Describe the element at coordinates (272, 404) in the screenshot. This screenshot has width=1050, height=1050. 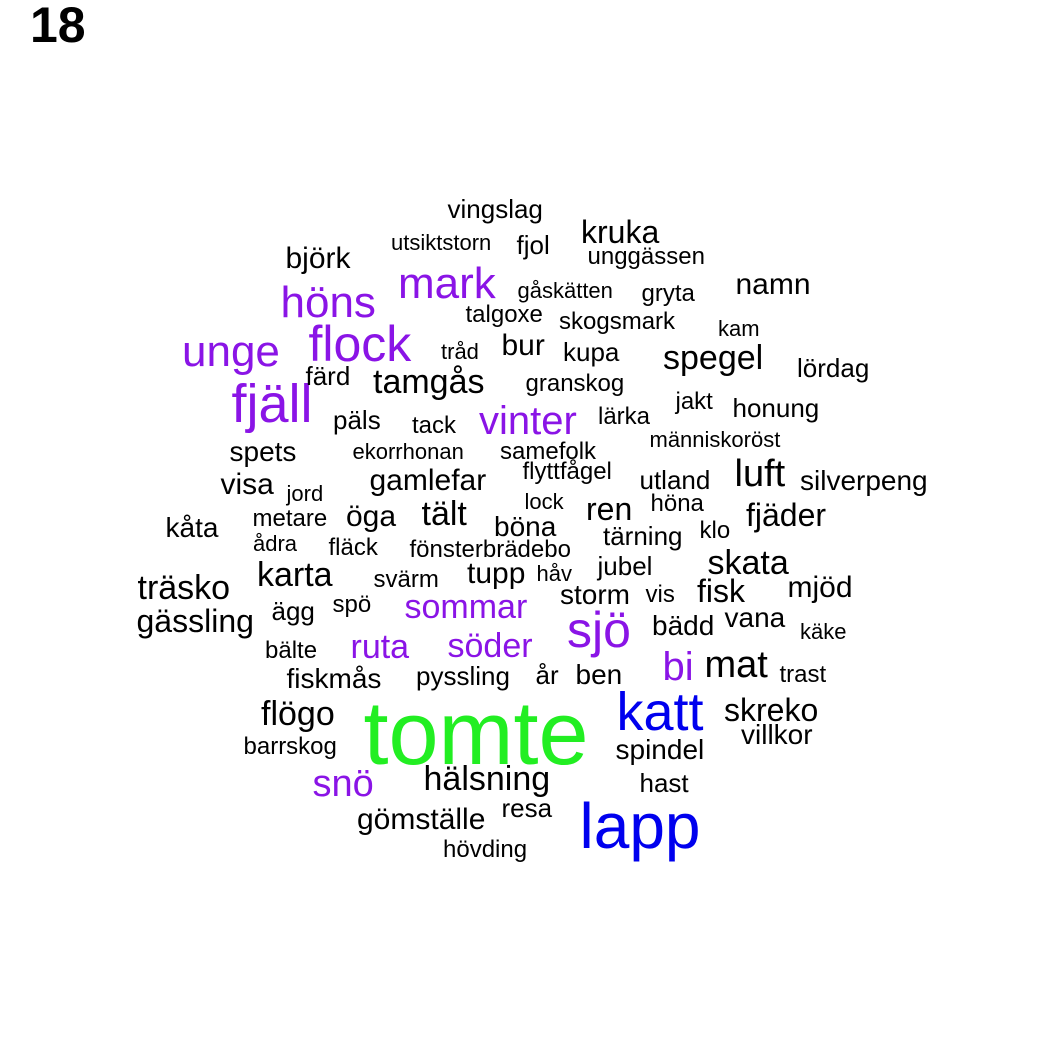
I see `word-cloud-word: fjäll` at that location.